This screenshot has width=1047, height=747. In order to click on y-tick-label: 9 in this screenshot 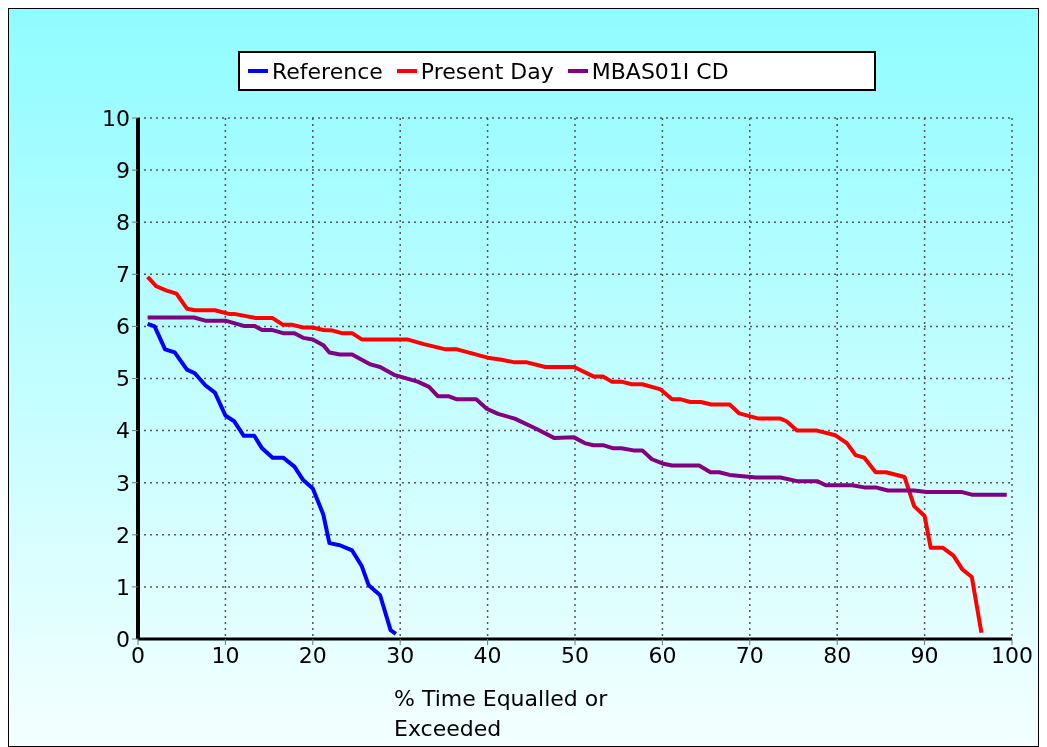, I will do `click(123, 170)`.